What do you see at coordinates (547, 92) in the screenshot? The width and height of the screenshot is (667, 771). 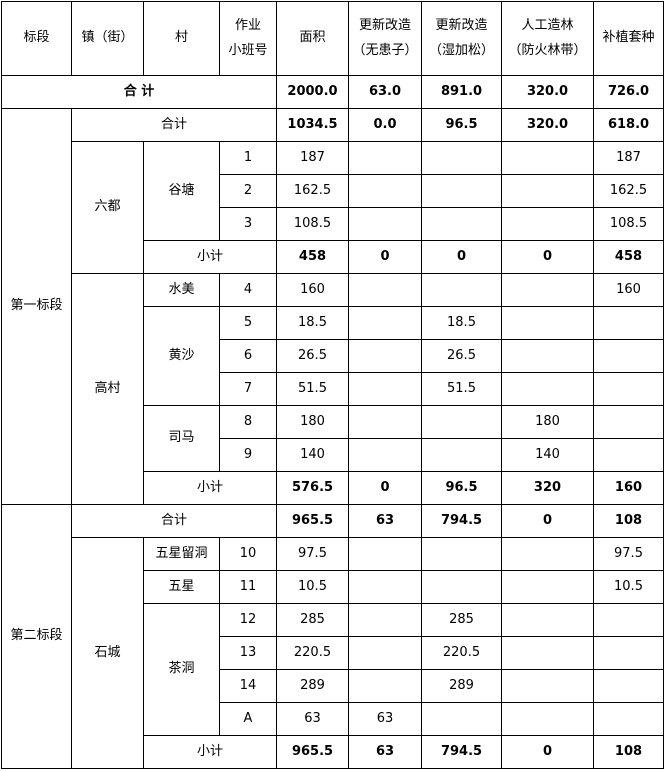 I see `value-cell: 320.0` at bounding box center [547, 92].